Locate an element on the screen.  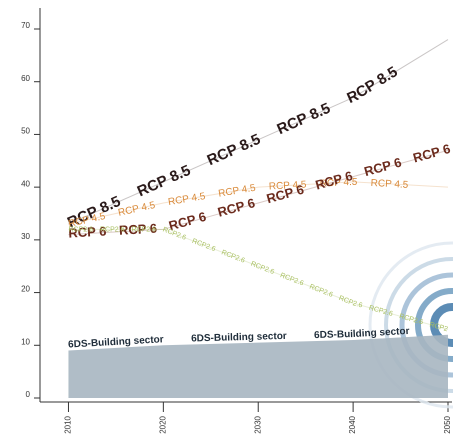
x-tick-label: 2010 is located at coordinates (68, 424).